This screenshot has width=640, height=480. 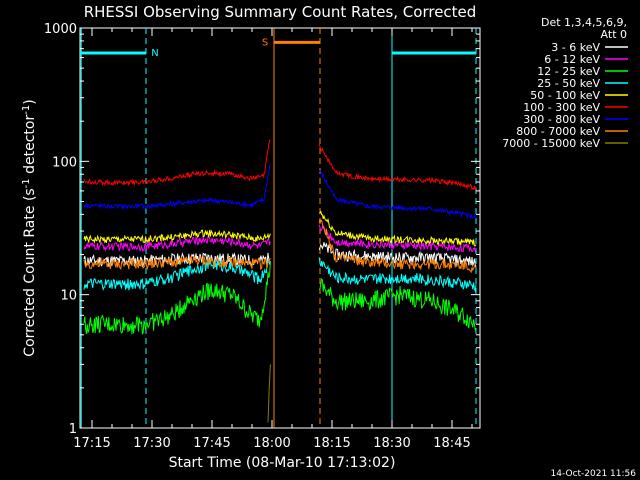 What do you see at coordinates (211, 443) in the screenshot?
I see `x-tick-label: 17:45` at bounding box center [211, 443].